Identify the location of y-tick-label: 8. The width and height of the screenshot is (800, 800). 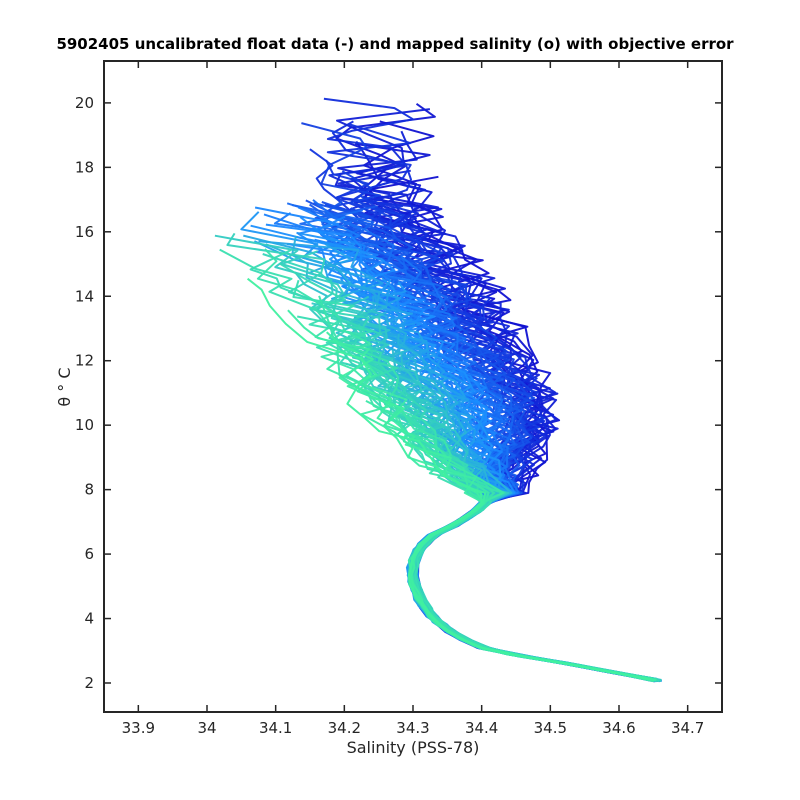
(89, 490).